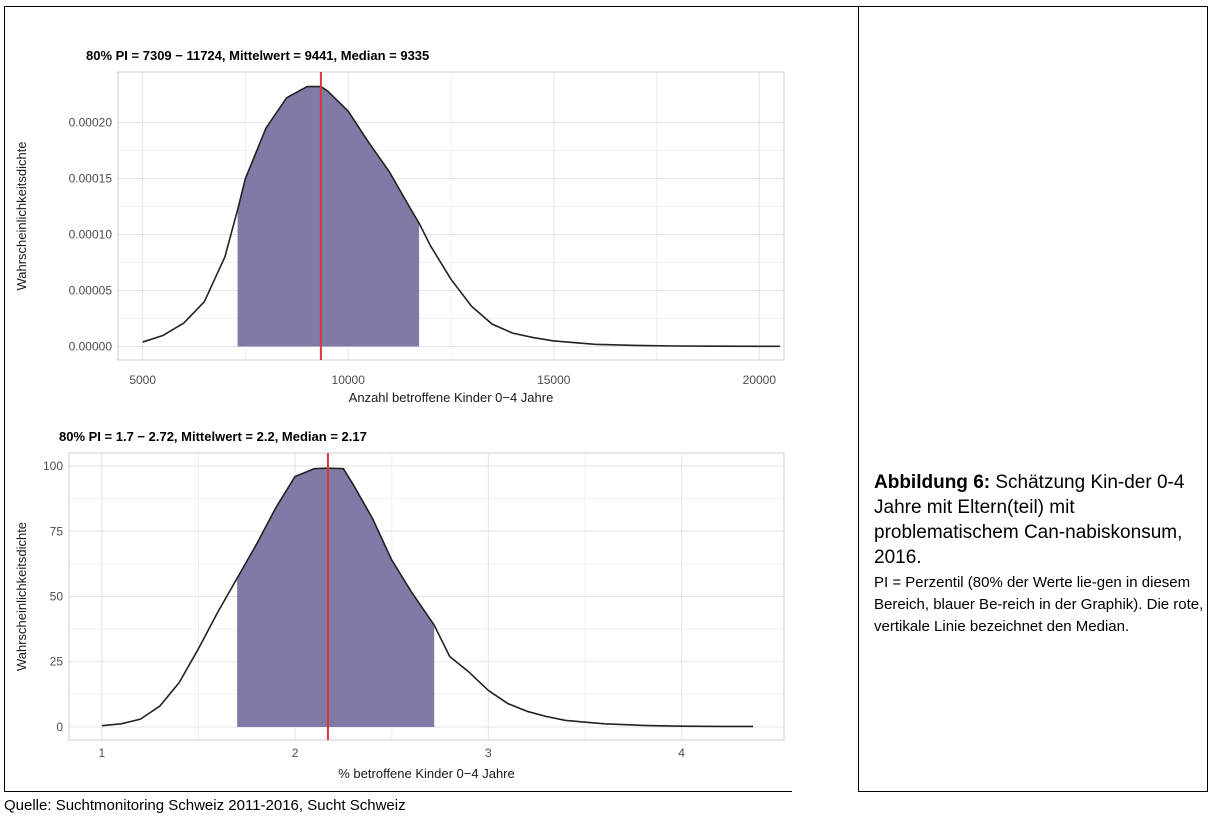 The width and height of the screenshot is (1212, 816). Describe the element at coordinates (102, 753) in the screenshot. I see `x-tick-label: 1` at that location.